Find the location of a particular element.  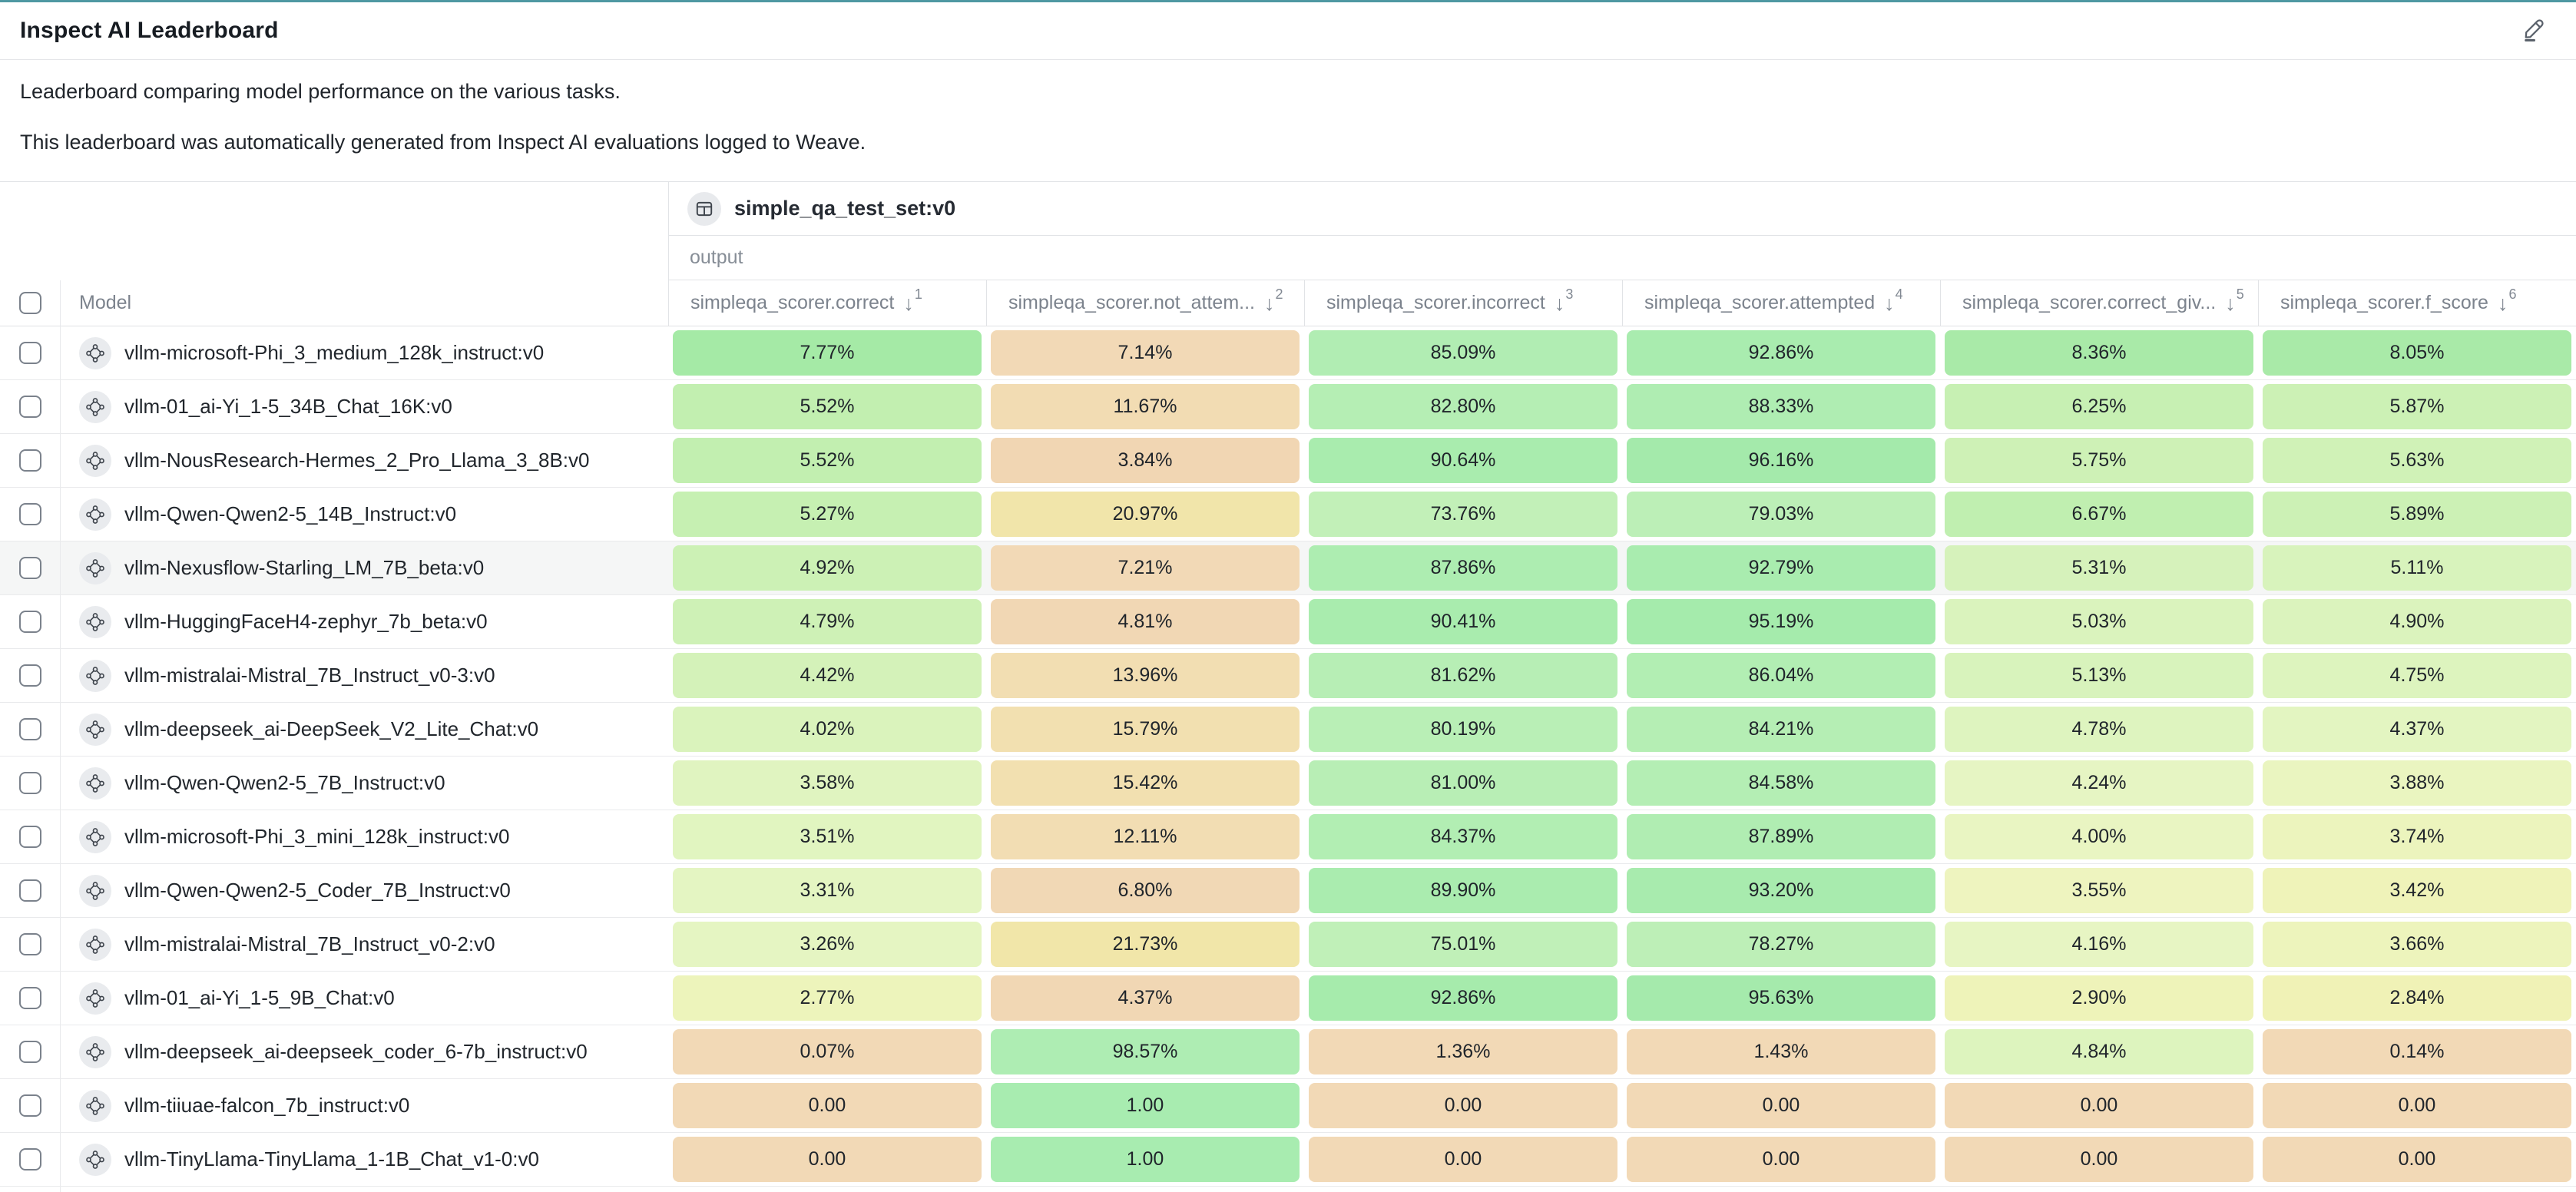

score-cell: 3.58% is located at coordinates (827, 783).